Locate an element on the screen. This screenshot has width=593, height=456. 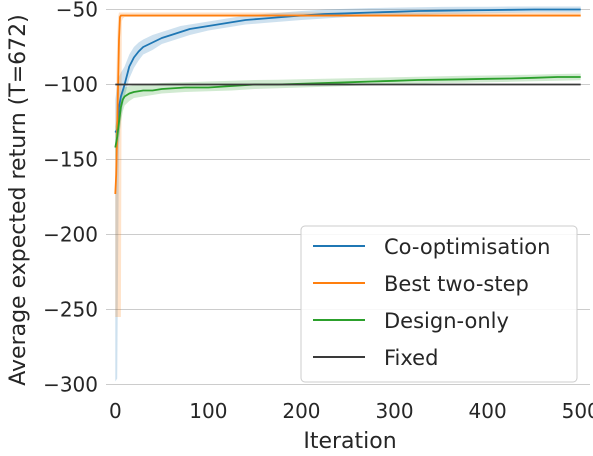
x-tick-label: 100 is located at coordinates (208, 411).